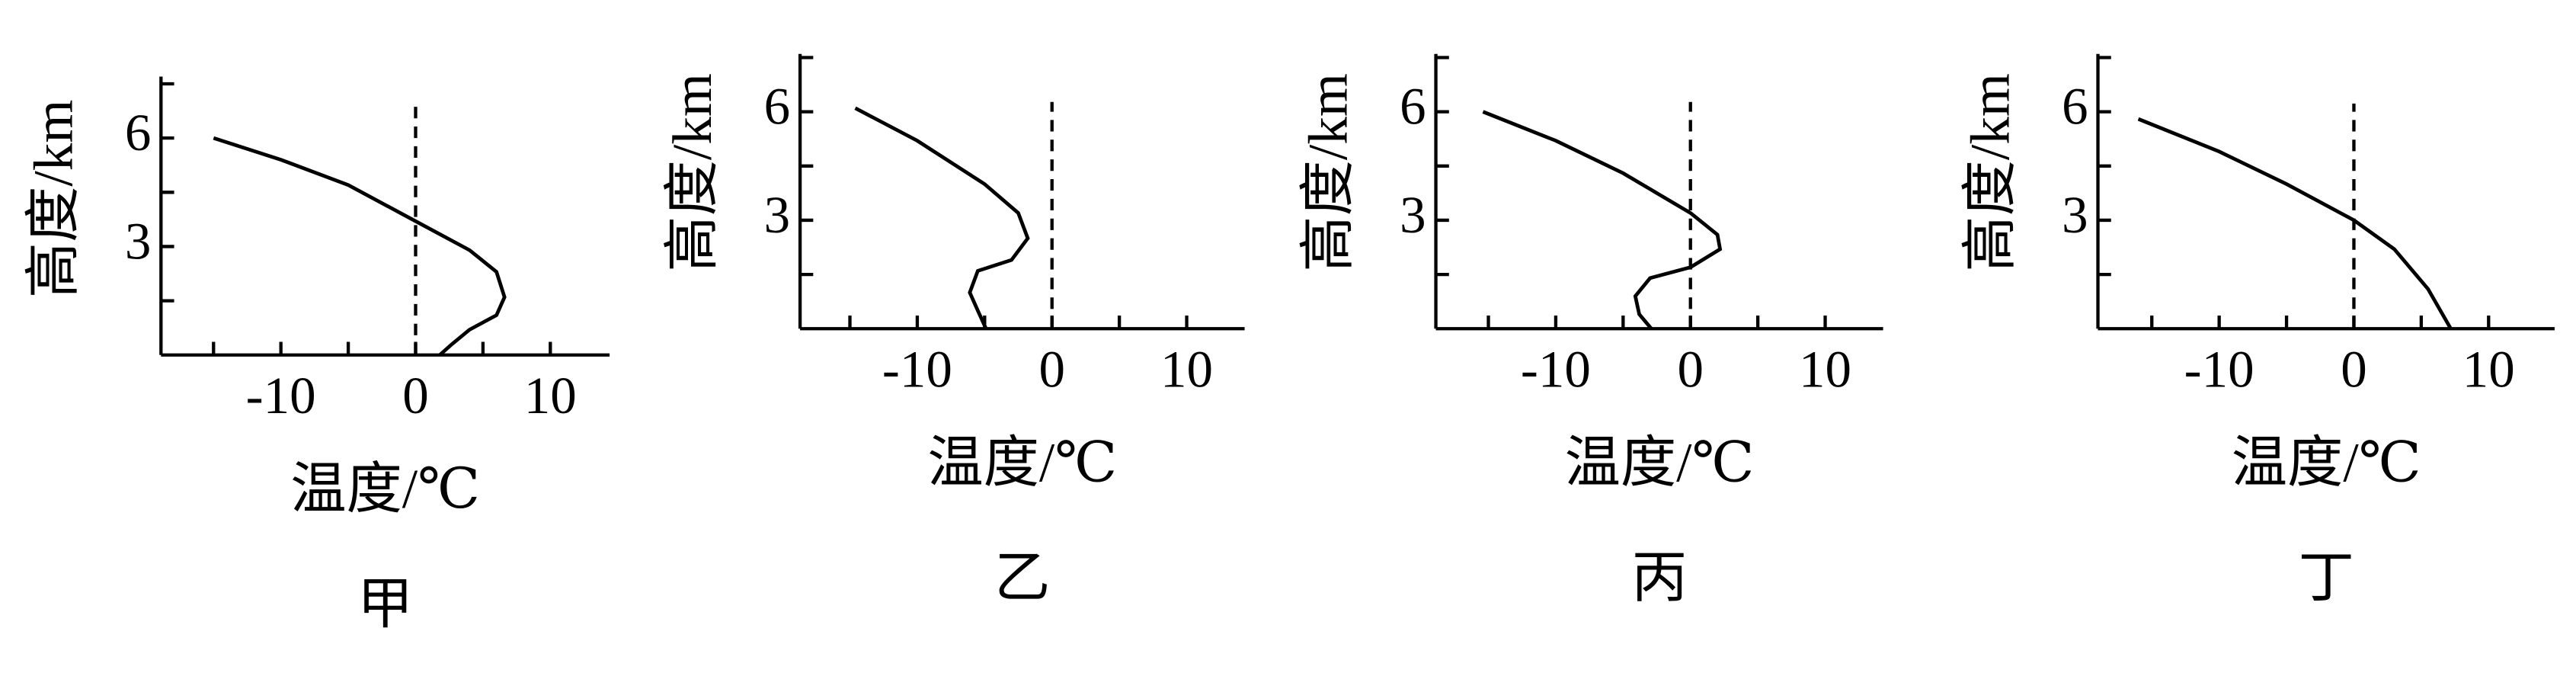 This screenshot has height=673, width=2576. I want to click on chart-caption: 甲, so click(385, 604).